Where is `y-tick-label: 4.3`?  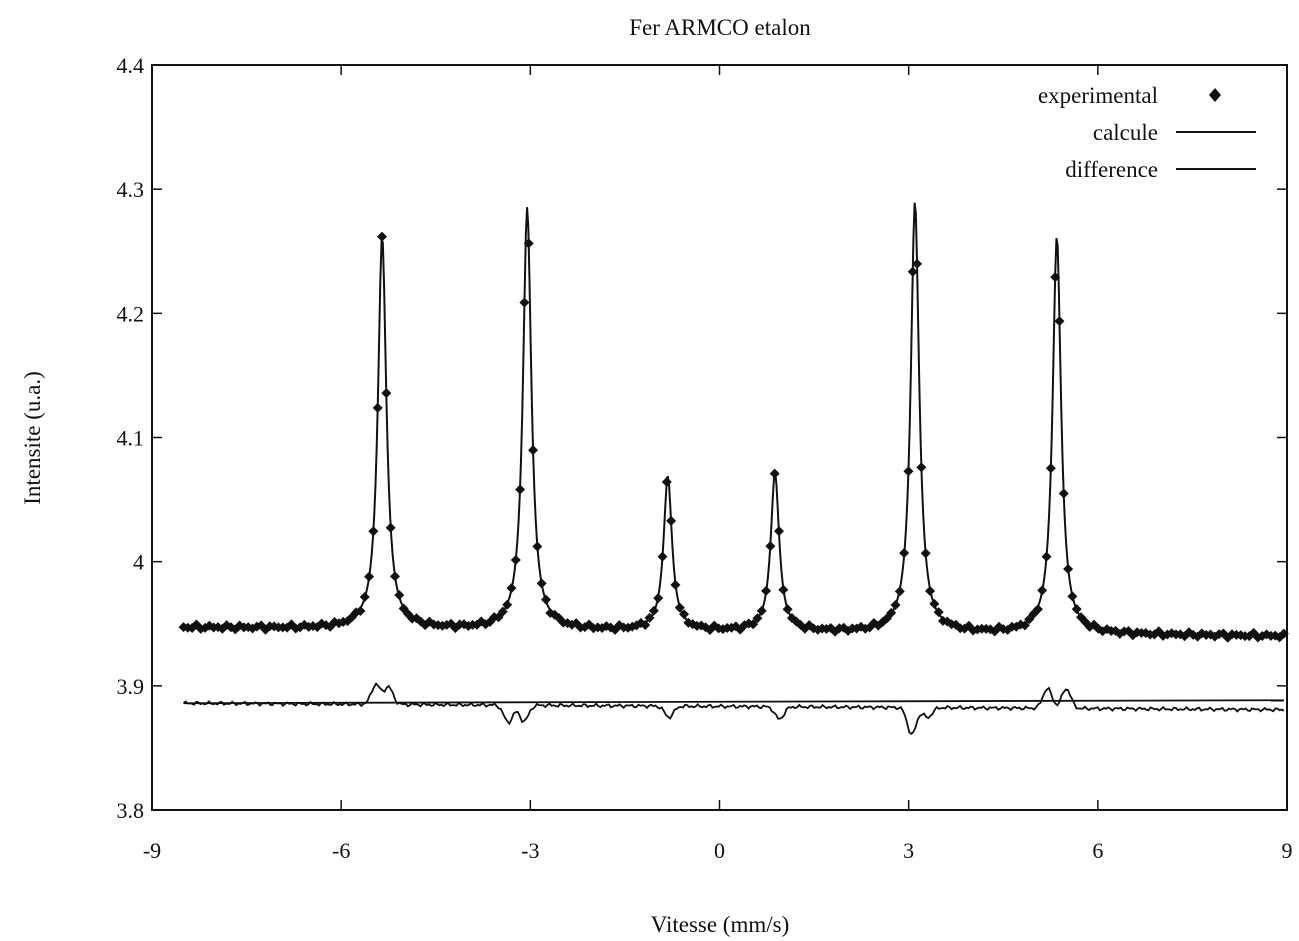 y-tick-label: 4.3 is located at coordinates (131, 189).